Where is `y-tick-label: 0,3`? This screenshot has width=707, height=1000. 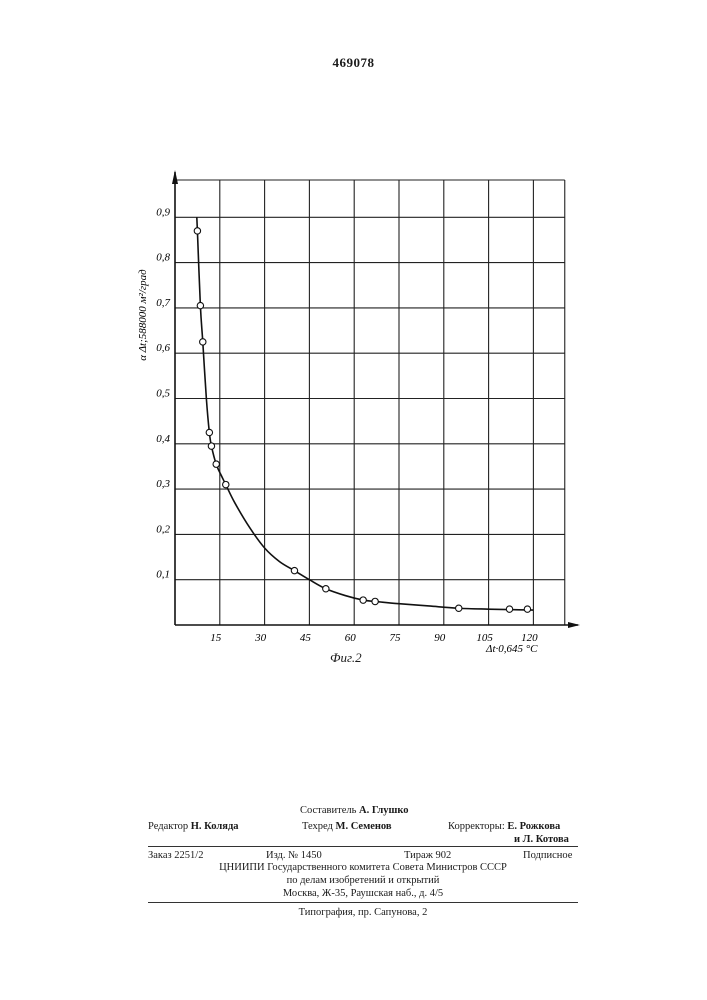
y-tick-label: 0,3 is located at coordinates (163, 484).